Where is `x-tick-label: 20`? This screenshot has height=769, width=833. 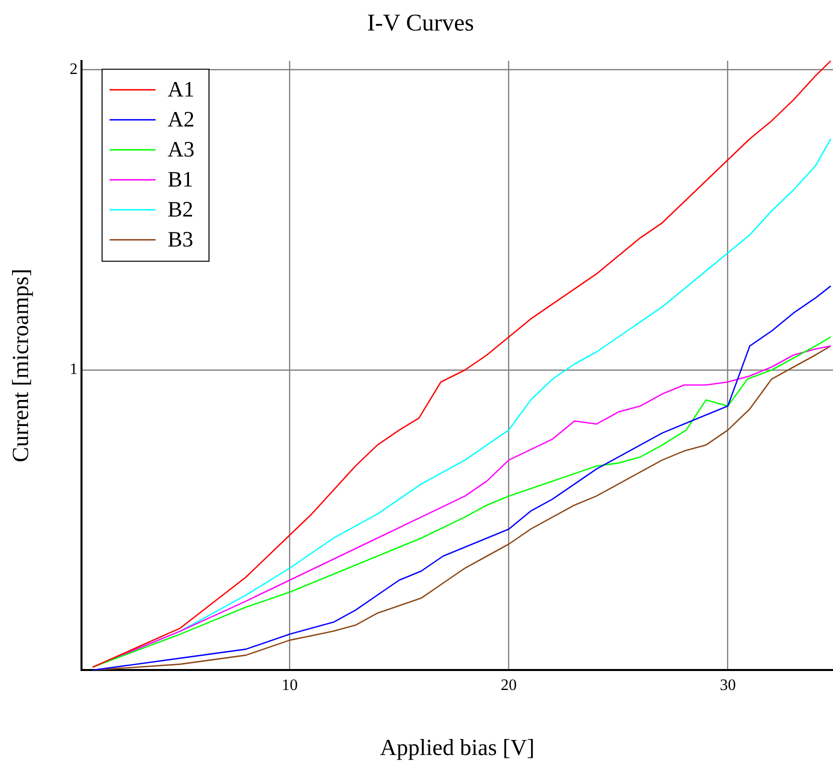
x-tick-label: 20 is located at coordinates (508, 685).